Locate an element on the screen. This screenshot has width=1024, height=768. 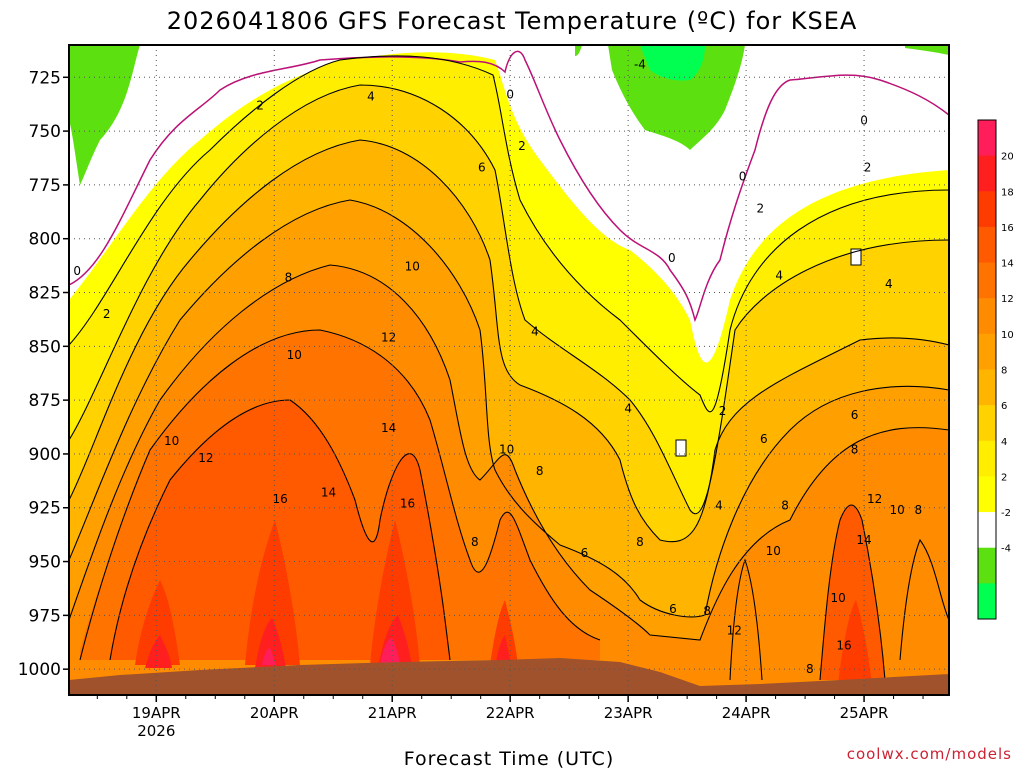
subfreezing-region-northwest is located at coordinates (104, 115).